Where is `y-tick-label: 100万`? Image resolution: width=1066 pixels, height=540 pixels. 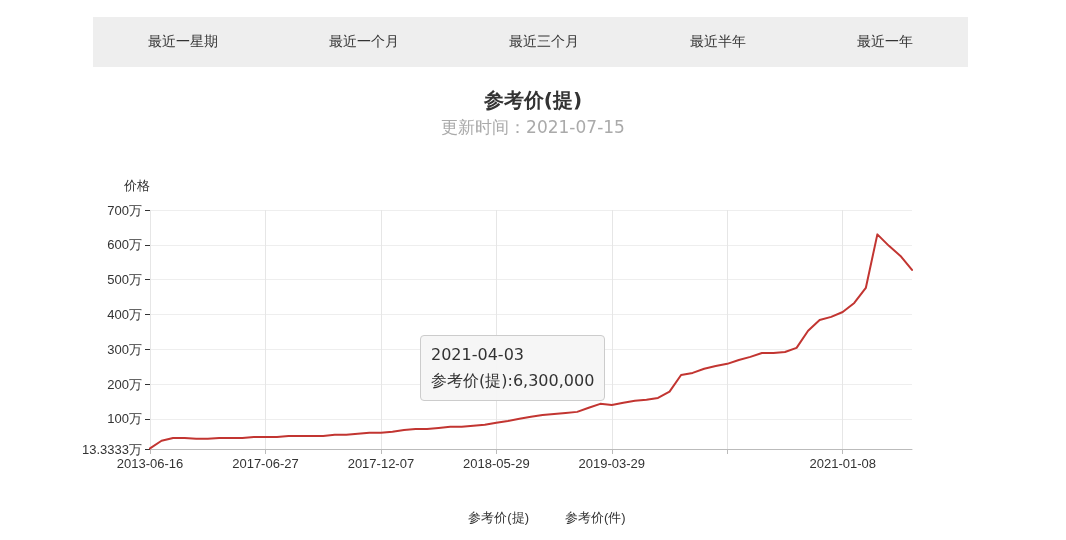 y-tick-label: 100万 is located at coordinates (124, 419).